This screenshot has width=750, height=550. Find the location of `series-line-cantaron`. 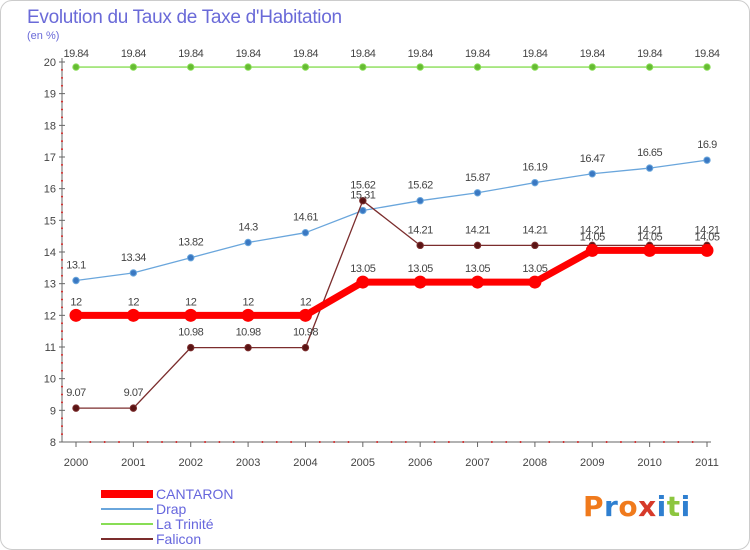

series-line-cantaron is located at coordinates (391, 282).